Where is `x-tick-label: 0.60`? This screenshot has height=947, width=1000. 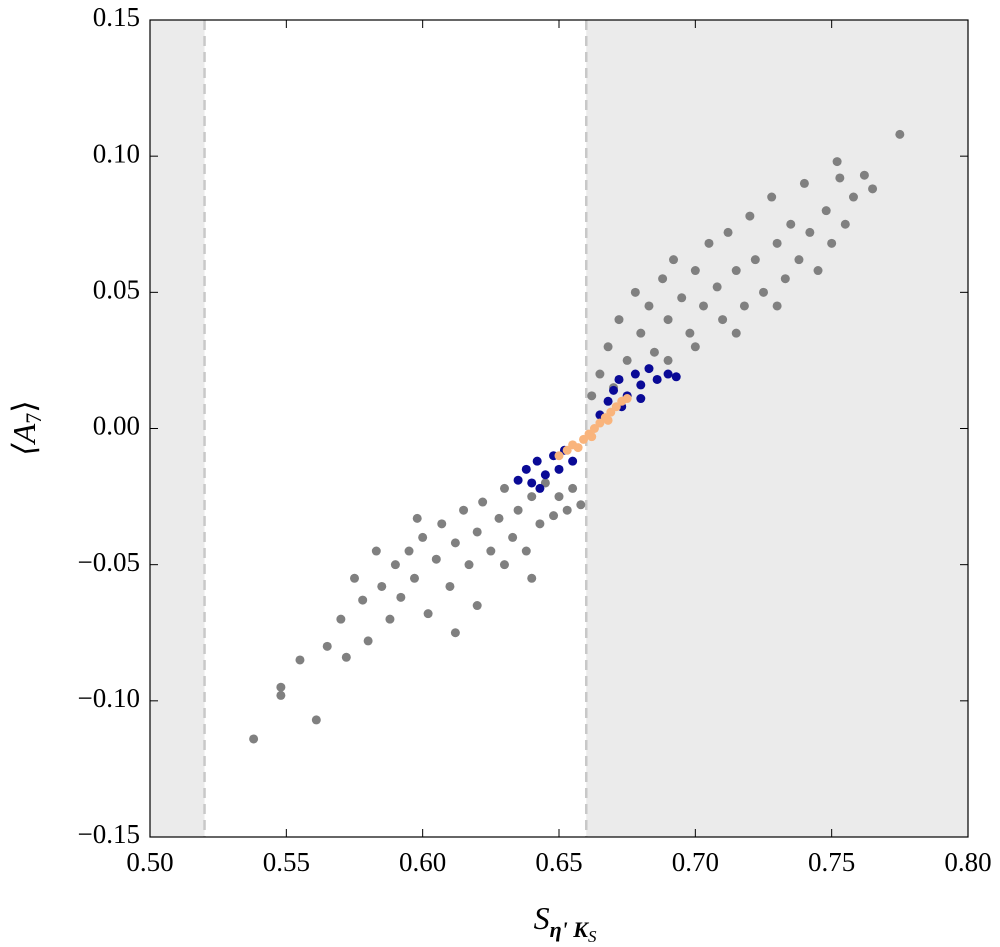 x-tick-label: 0.60 is located at coordinates (422, 862).